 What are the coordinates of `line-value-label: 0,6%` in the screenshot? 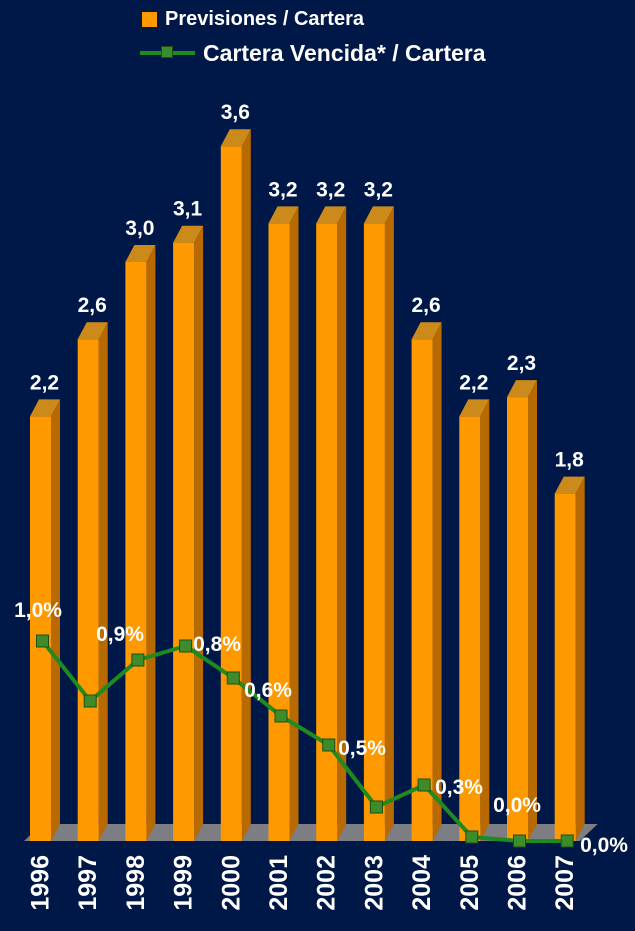 It's located at (268, 690).